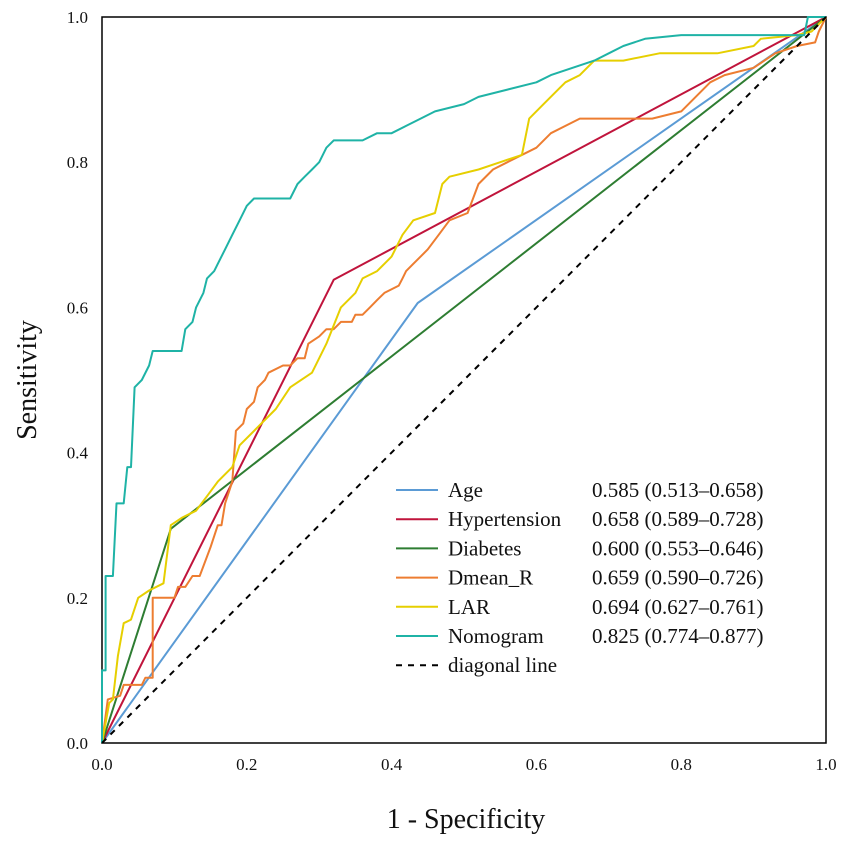 The height and width of the screenshot is (845, 851). What do you see at coordinates (678, 548) in the screenshot?
I see `legend-auc-diabetes: 0.600 (0.553–0.646)` at bounding box center [678, 548].